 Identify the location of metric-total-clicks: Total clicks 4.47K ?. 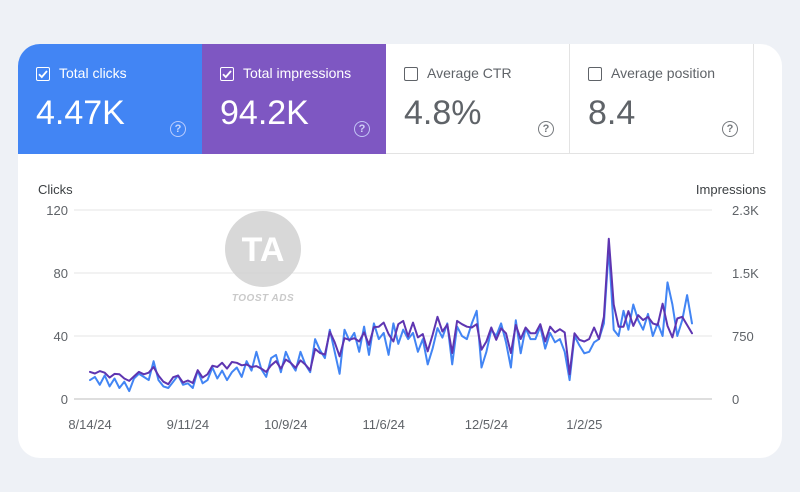
(110, 99).